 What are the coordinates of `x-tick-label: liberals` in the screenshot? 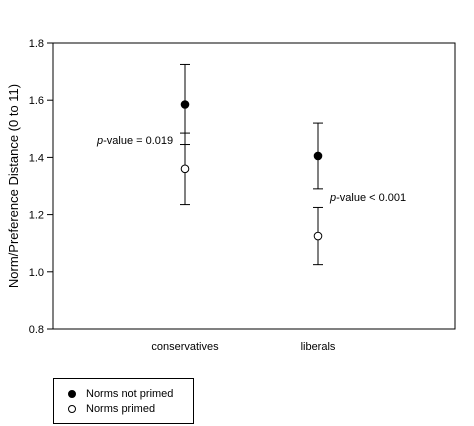 It's located at (318, 347).